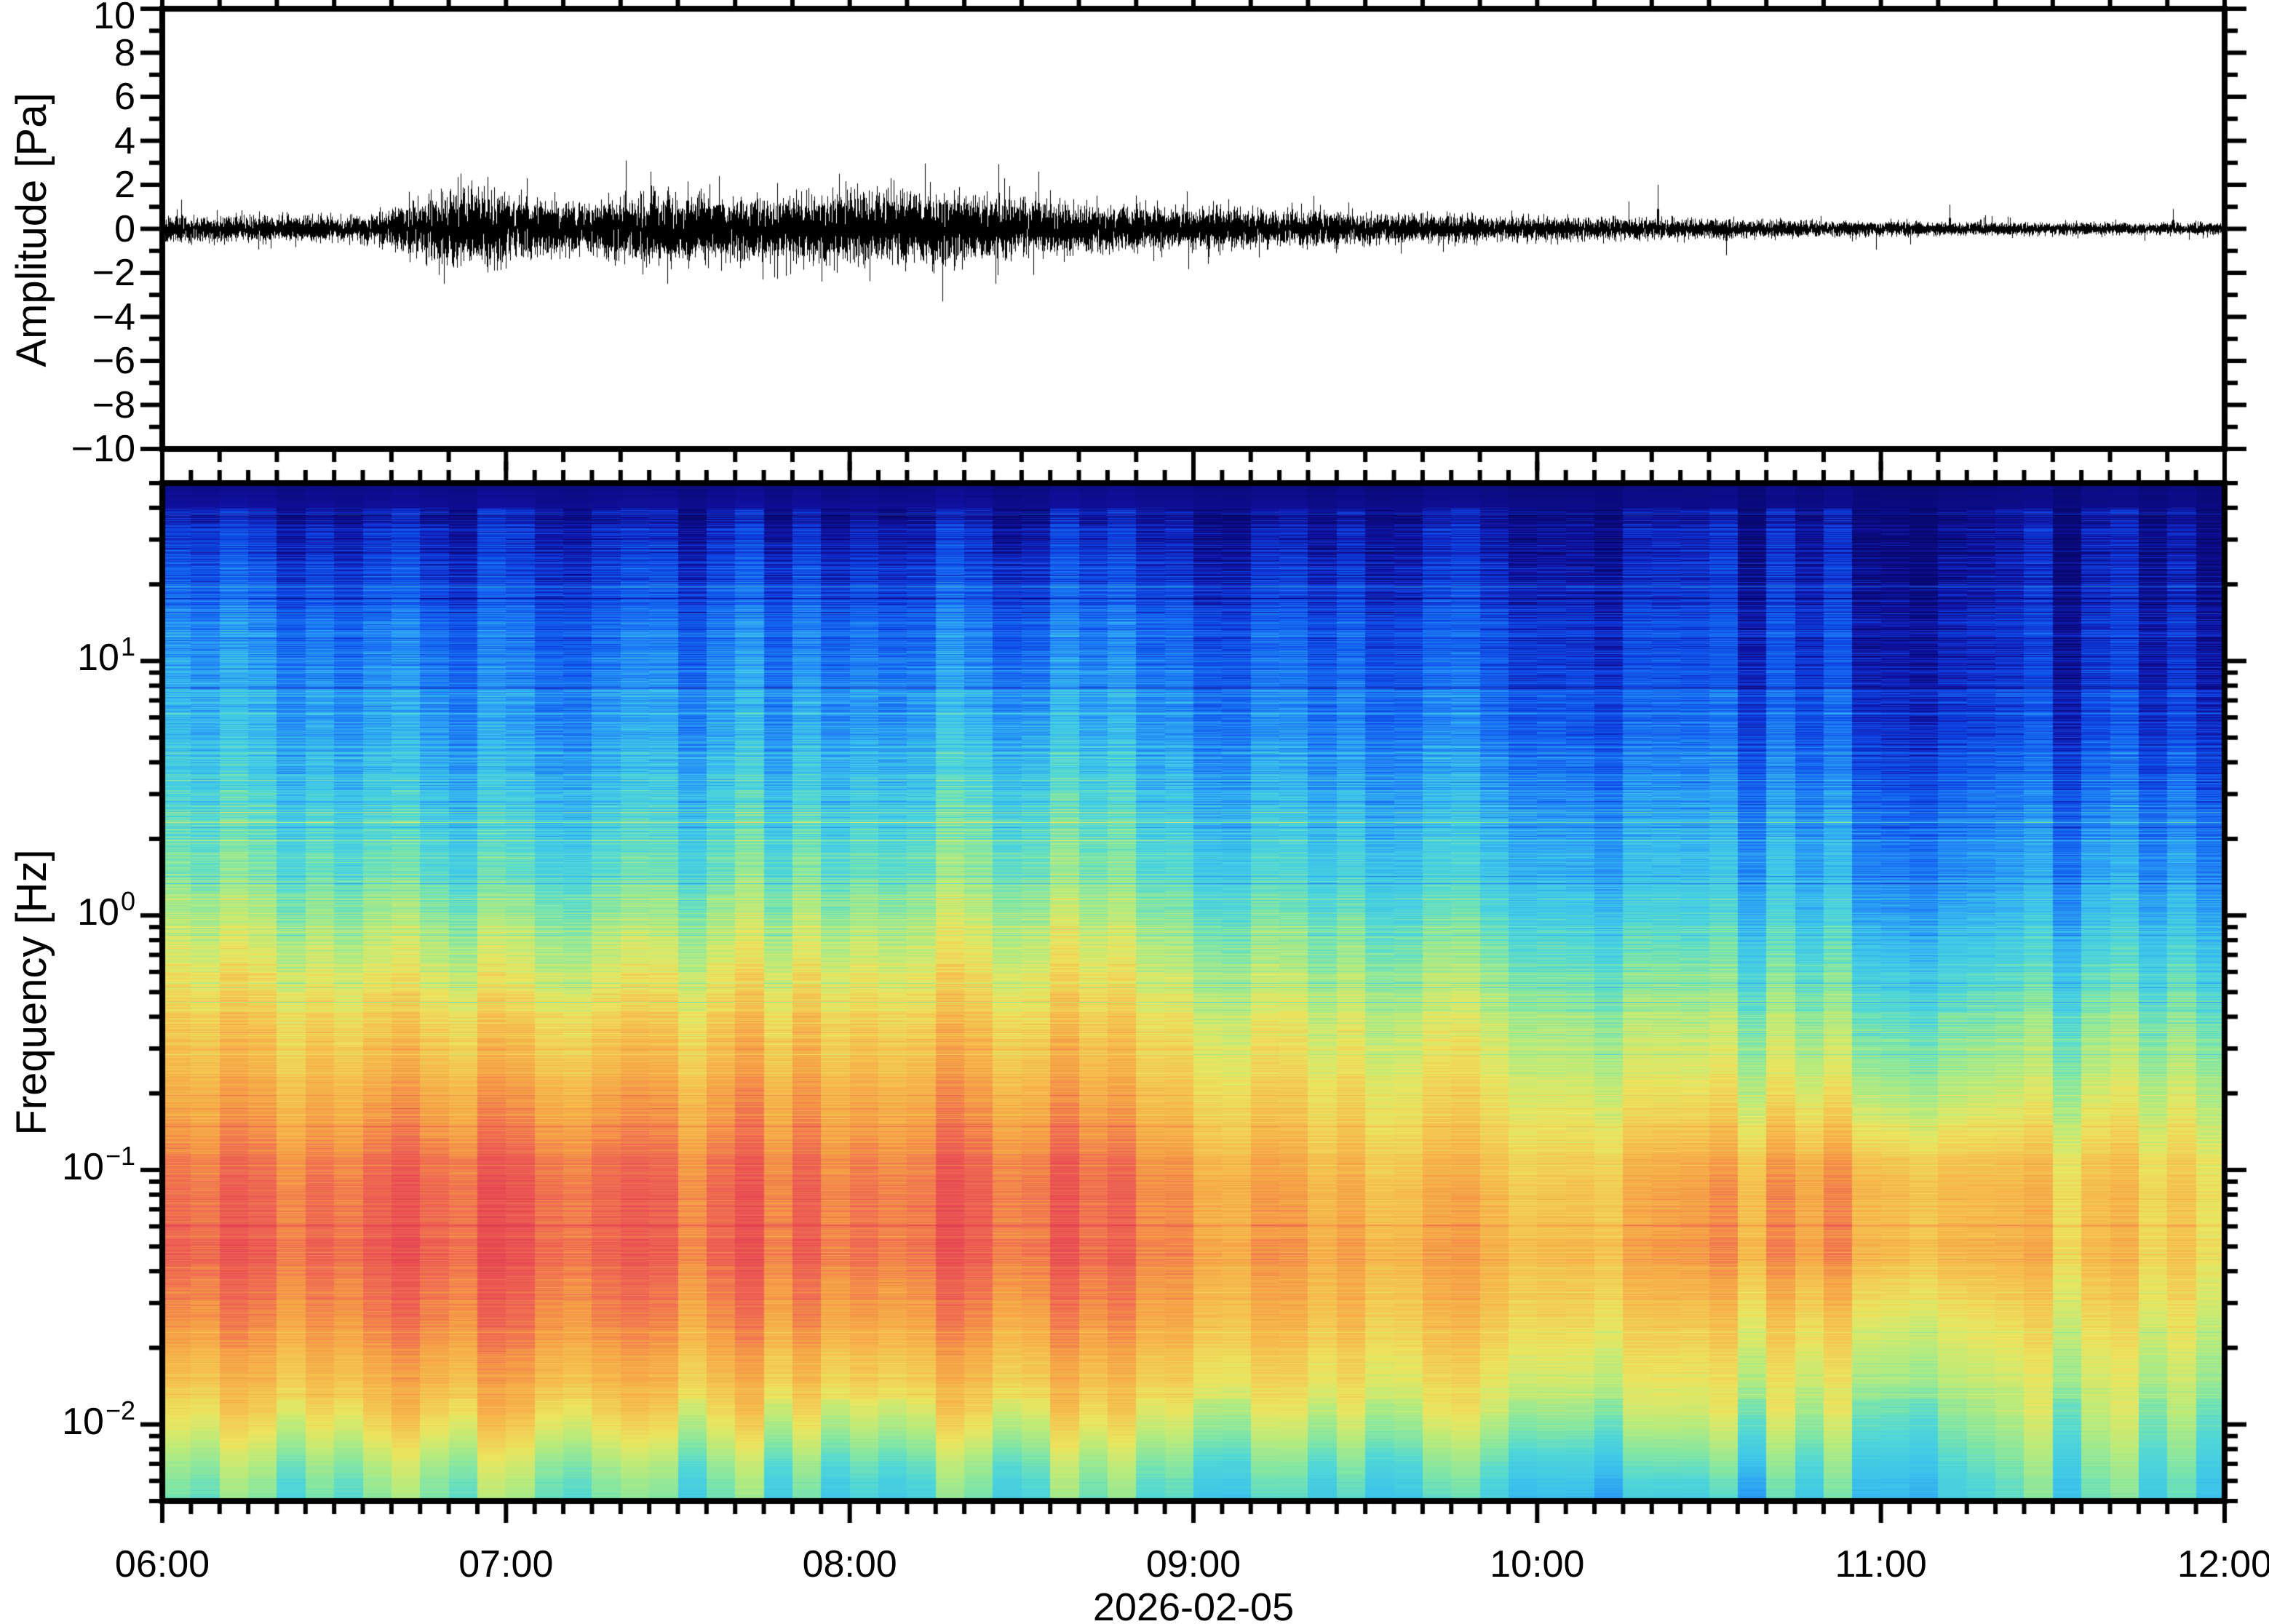  What do you see at coordinates (32, 229) in the screenshot?
I see `amplitude-axis-title: Amplitude [Pa]` at bounding box center [32, 229].